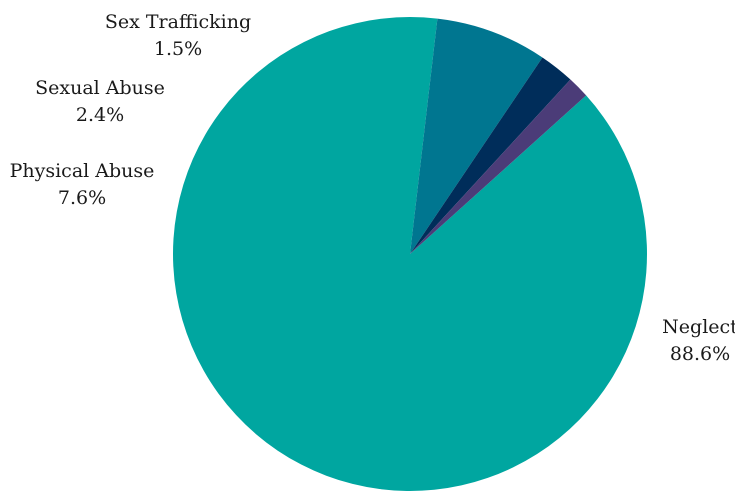  What do you see at coordinates (82, 184) in the screenshot?
I see `label-physical-abuse: Physical Abuse 7.6%` at bounding box center [82, 184].